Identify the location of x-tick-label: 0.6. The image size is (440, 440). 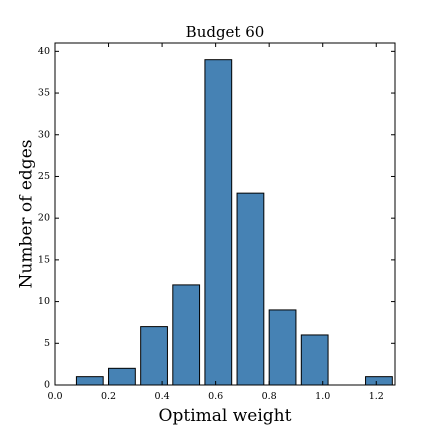
(215, 396).